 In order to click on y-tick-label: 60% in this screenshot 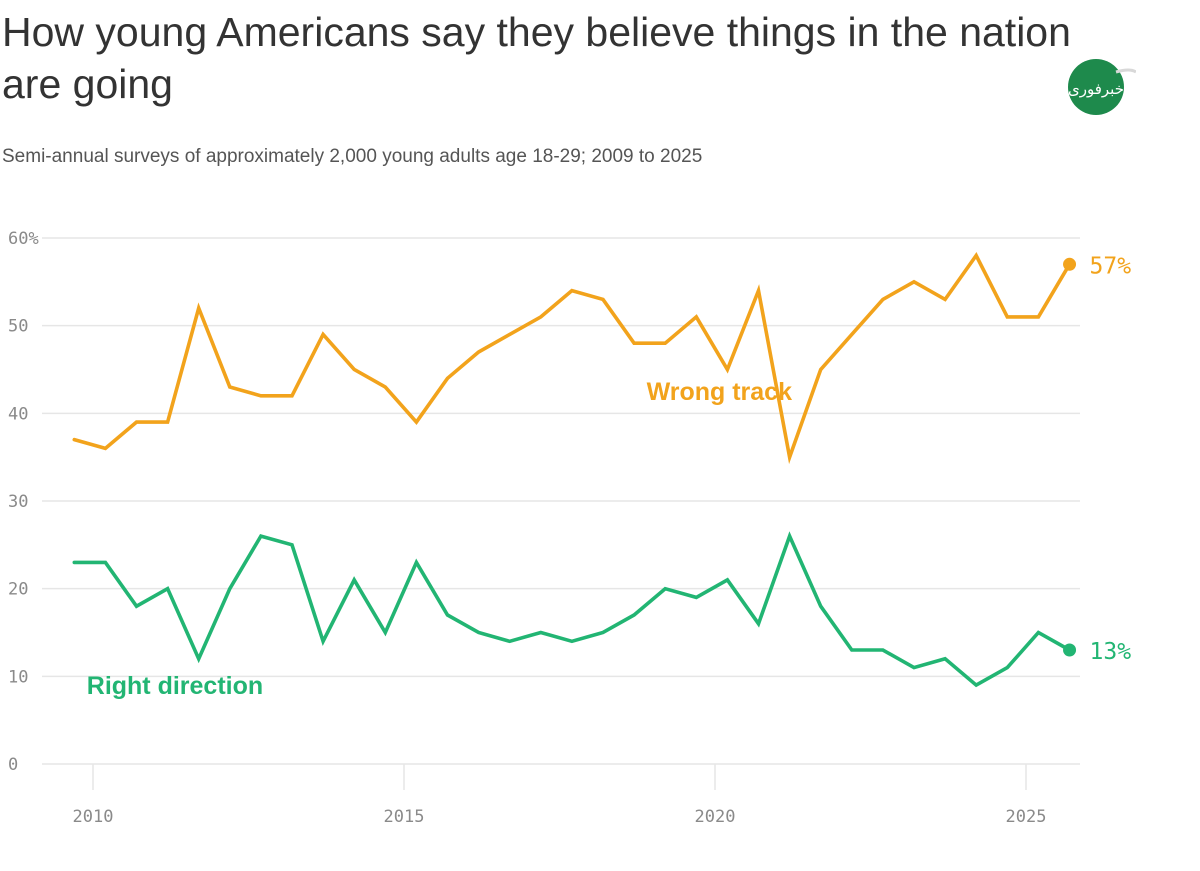, I will do `click(23, 239)`.